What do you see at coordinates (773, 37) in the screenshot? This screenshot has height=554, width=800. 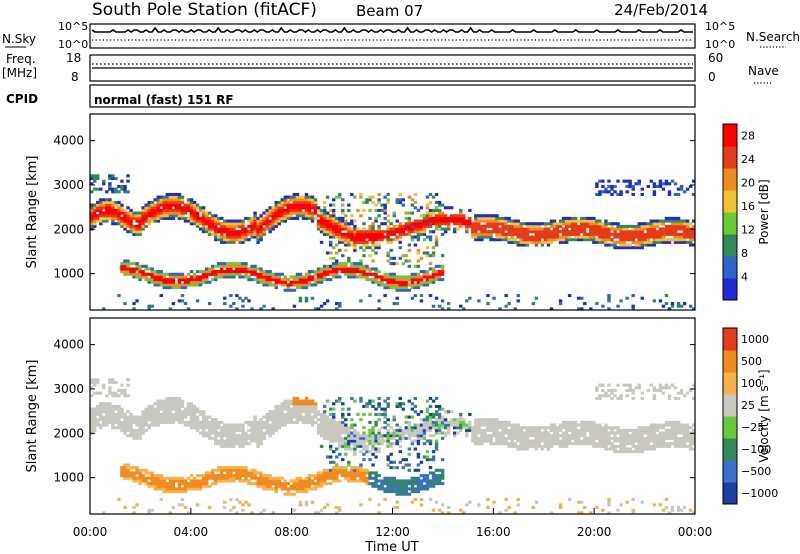 I see `nsearch-label: N.Search` at bounding box center [773, 37].